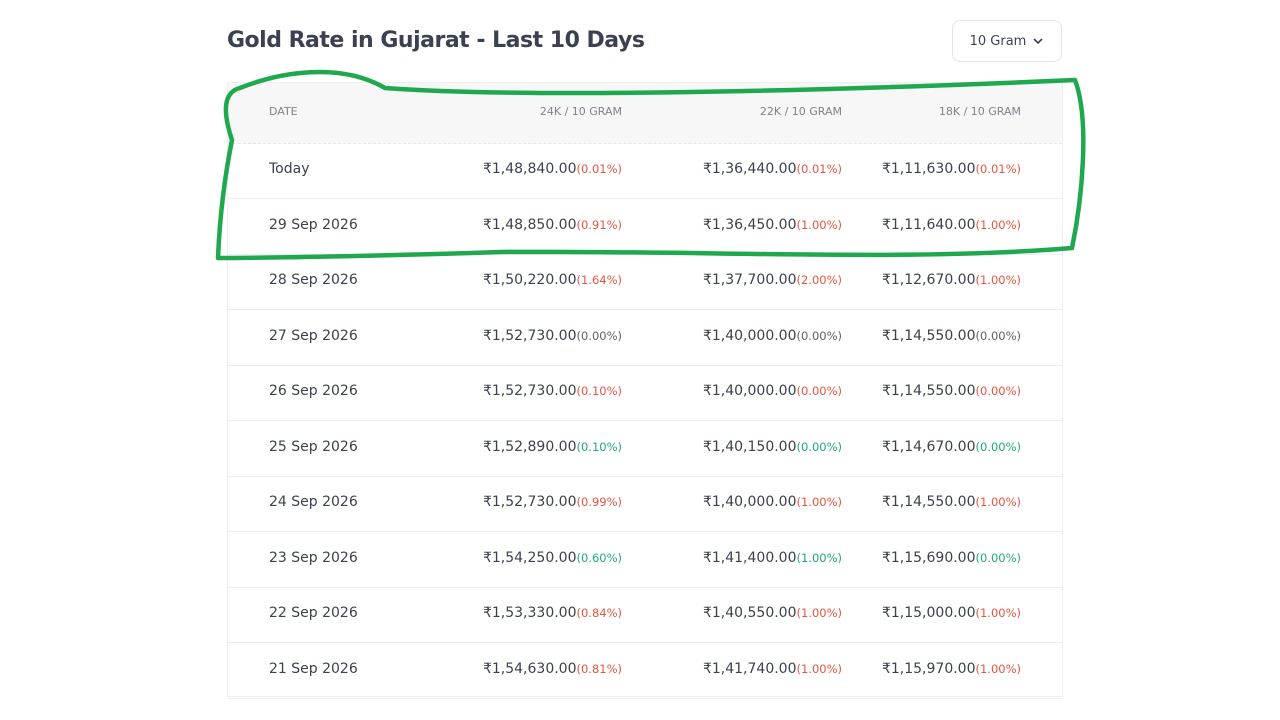  What do you see at coordinates (928, 613) in the screenshot?
I see `price: ₹1,15,000.00` at bounding box center [928, 613].